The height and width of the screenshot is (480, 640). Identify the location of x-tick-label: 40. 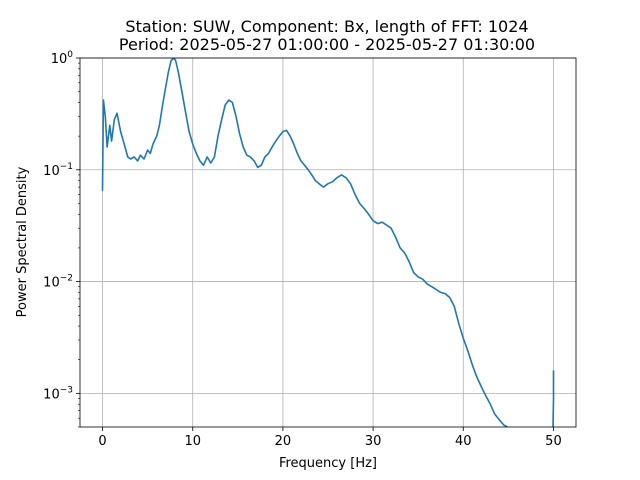
(463, 441).